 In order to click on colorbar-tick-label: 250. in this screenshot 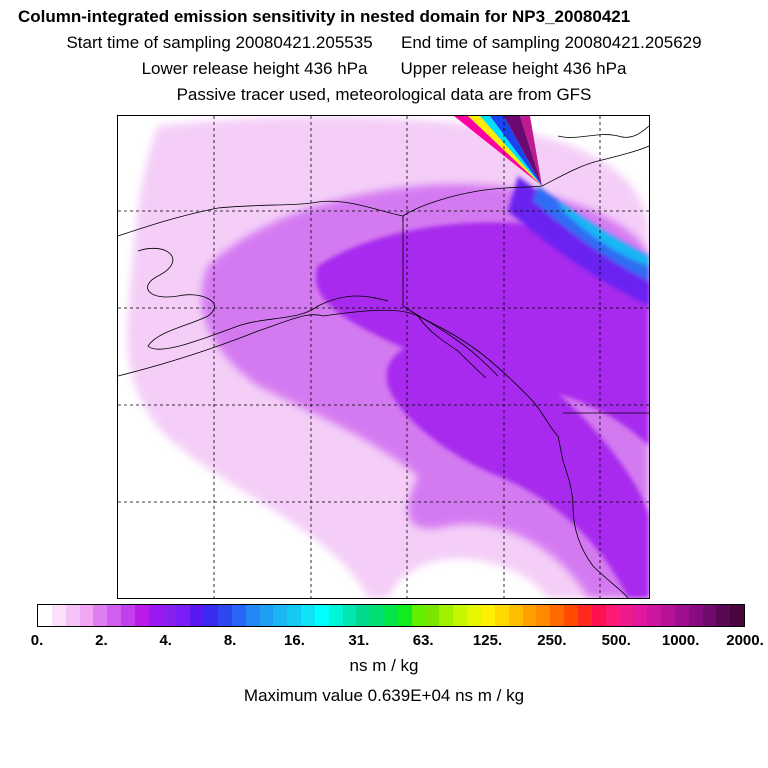, I will do `click(552, 640)`.